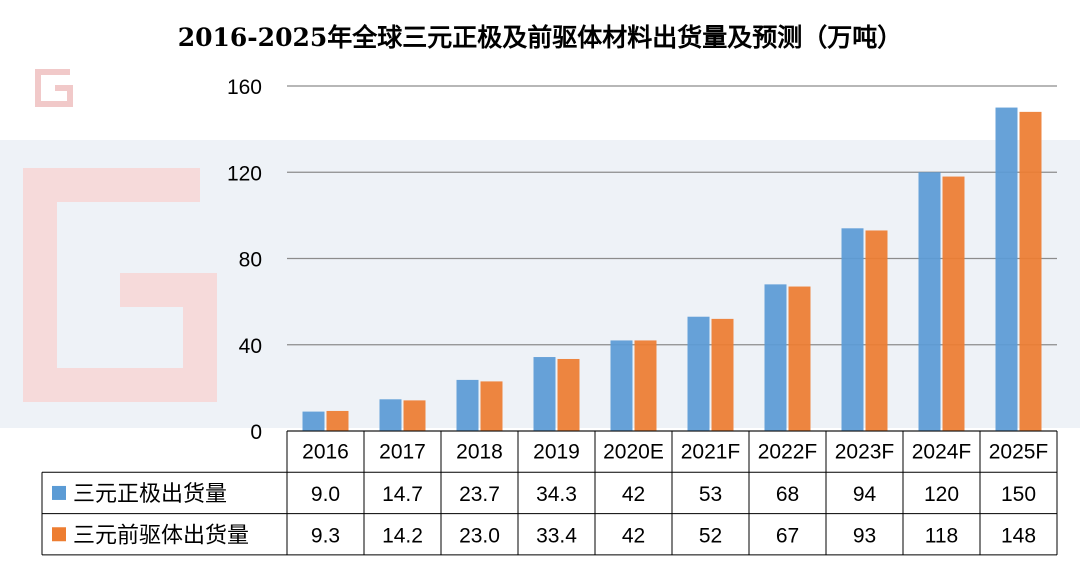  I want to click on data-value: 14.2, so click(402, 535).